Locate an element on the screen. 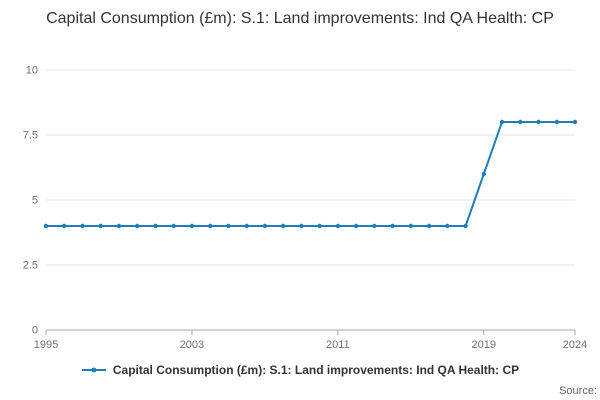  svg-text: 10 is located at coordinates (32, 71).